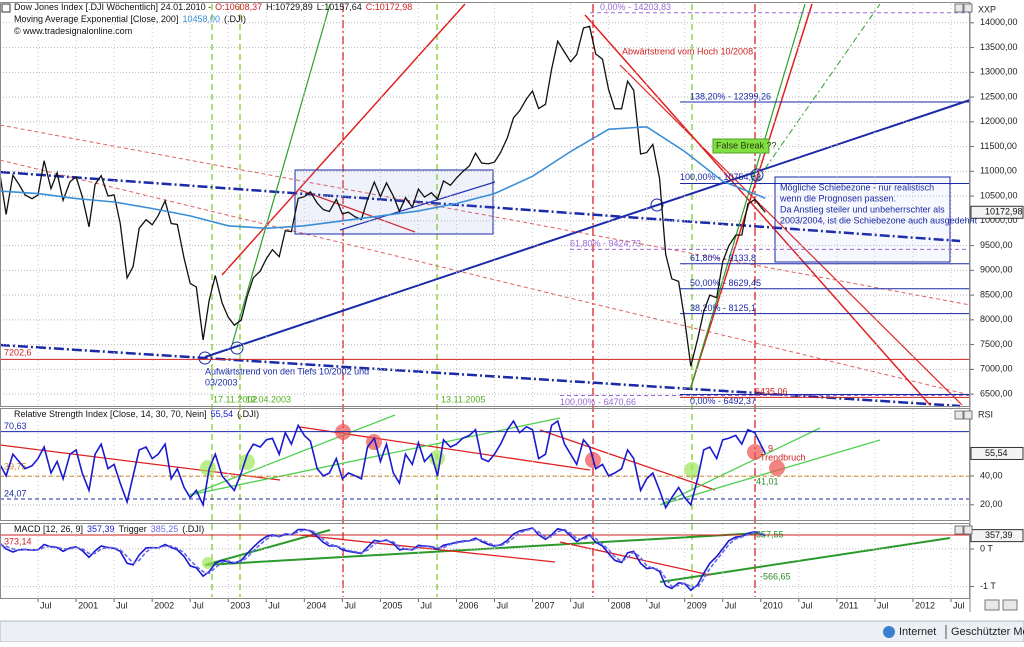  What do you see at coordinates (221, 382) in the screenshot?
I see `annotation: 03/2003` at bounding box center [221, 382].